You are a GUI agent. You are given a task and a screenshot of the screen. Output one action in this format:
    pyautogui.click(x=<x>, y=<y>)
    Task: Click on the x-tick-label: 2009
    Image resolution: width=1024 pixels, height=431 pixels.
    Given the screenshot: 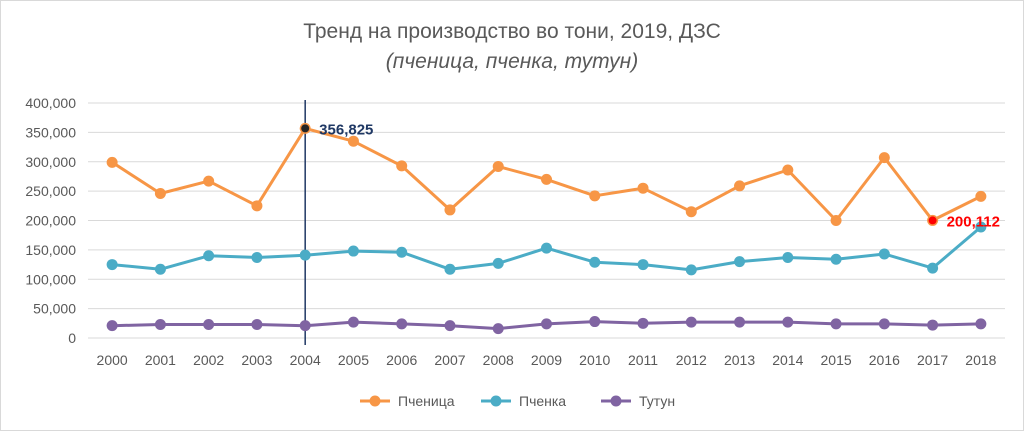 What is the action you would take?
    pyautogui.click(x=546, y=360)
    